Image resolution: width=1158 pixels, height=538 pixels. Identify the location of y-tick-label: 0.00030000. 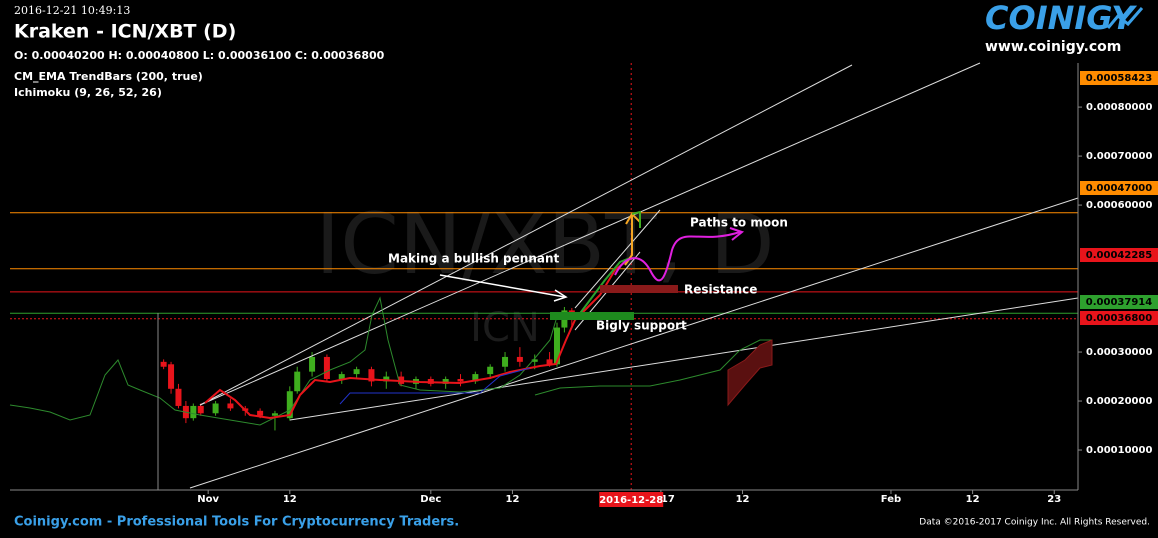
(1119, 352).